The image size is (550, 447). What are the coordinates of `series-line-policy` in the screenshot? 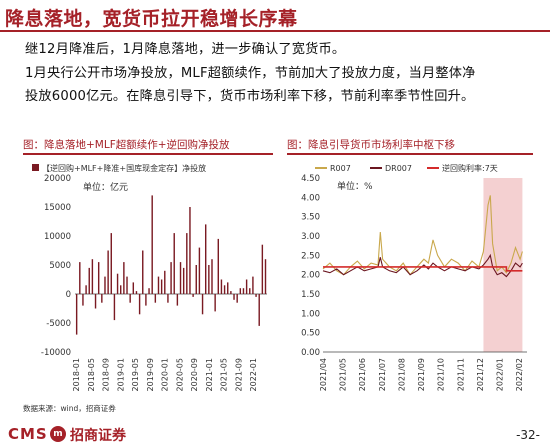 It's located at (423, 269).